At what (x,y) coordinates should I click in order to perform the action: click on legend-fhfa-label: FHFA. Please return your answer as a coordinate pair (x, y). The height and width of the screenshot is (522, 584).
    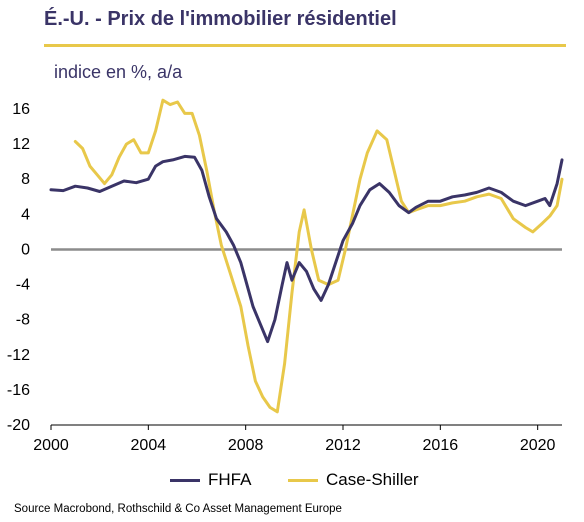
    Looking at the image, I should click on (230, 479).